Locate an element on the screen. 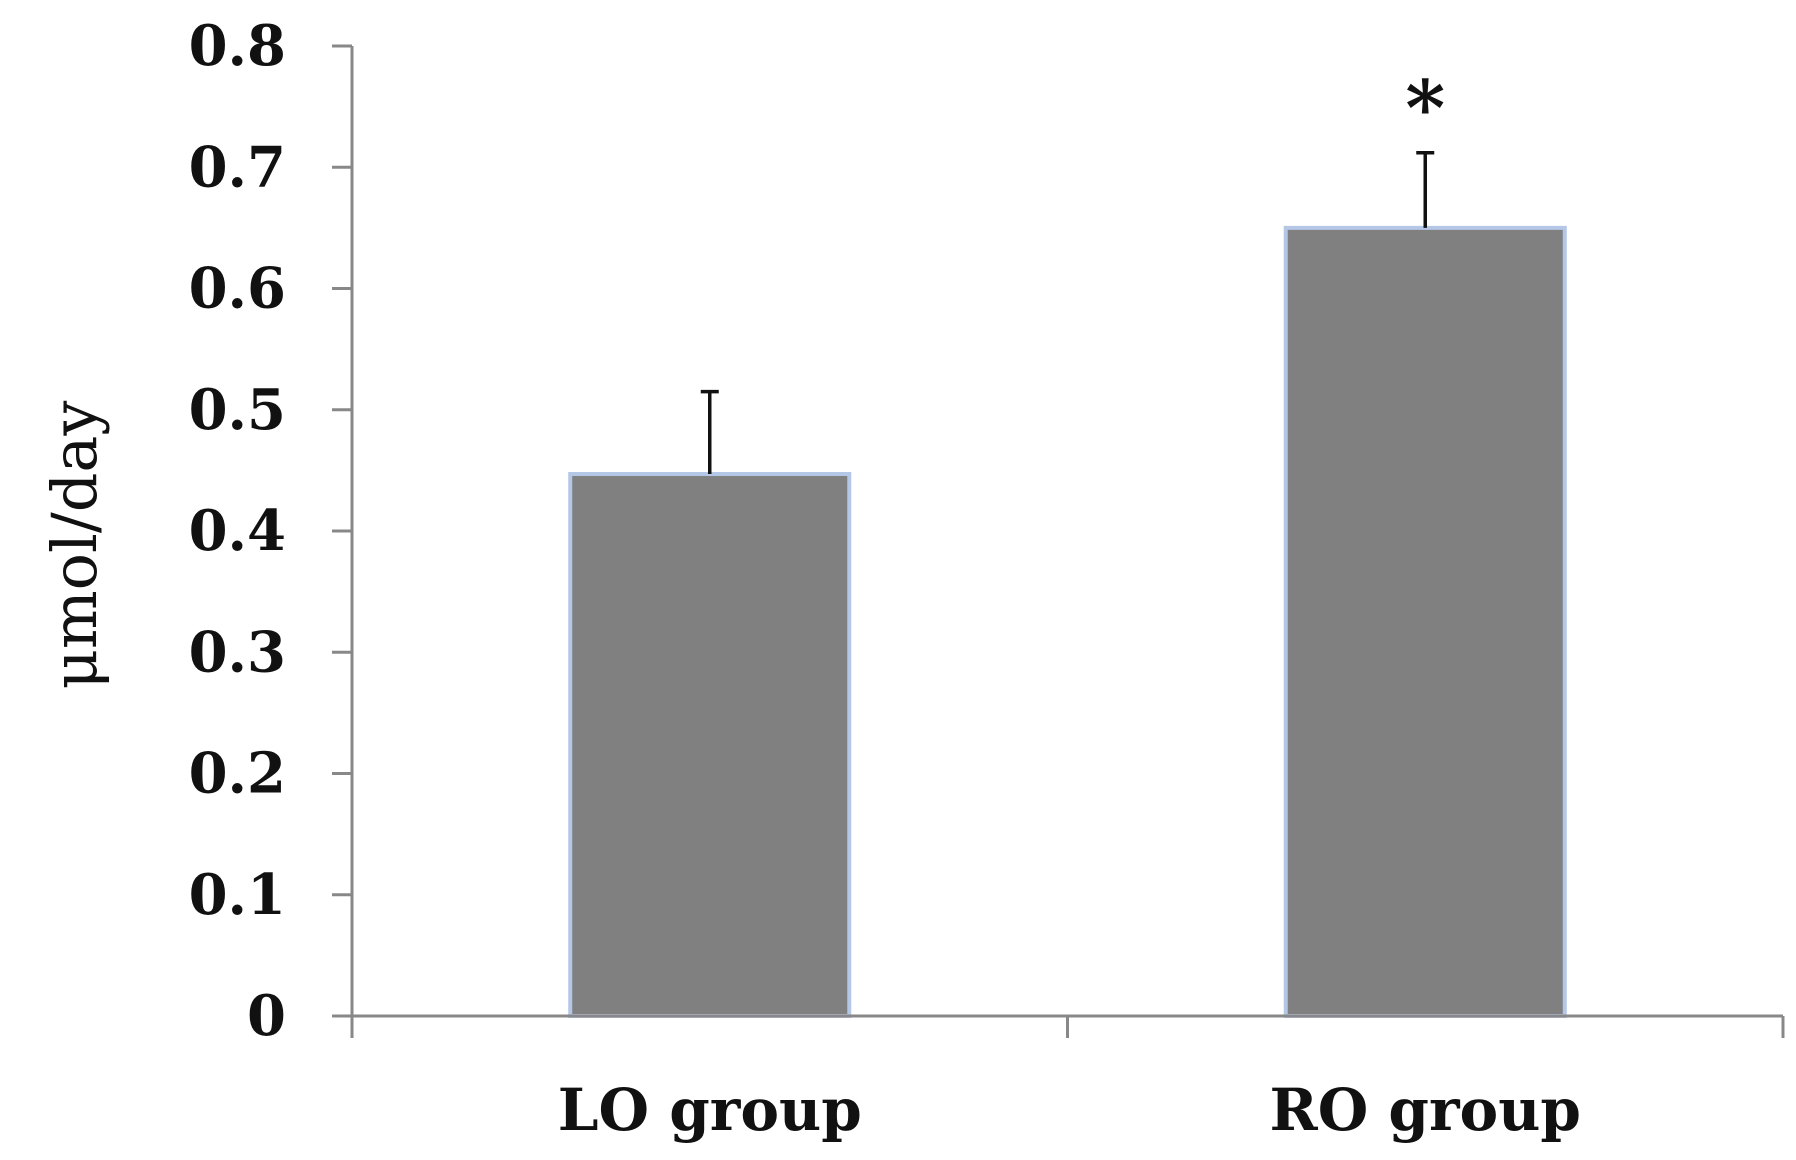 The image size is (1796, 1160). y-tick-label: 0.5 is located at coordinates (237, 410).